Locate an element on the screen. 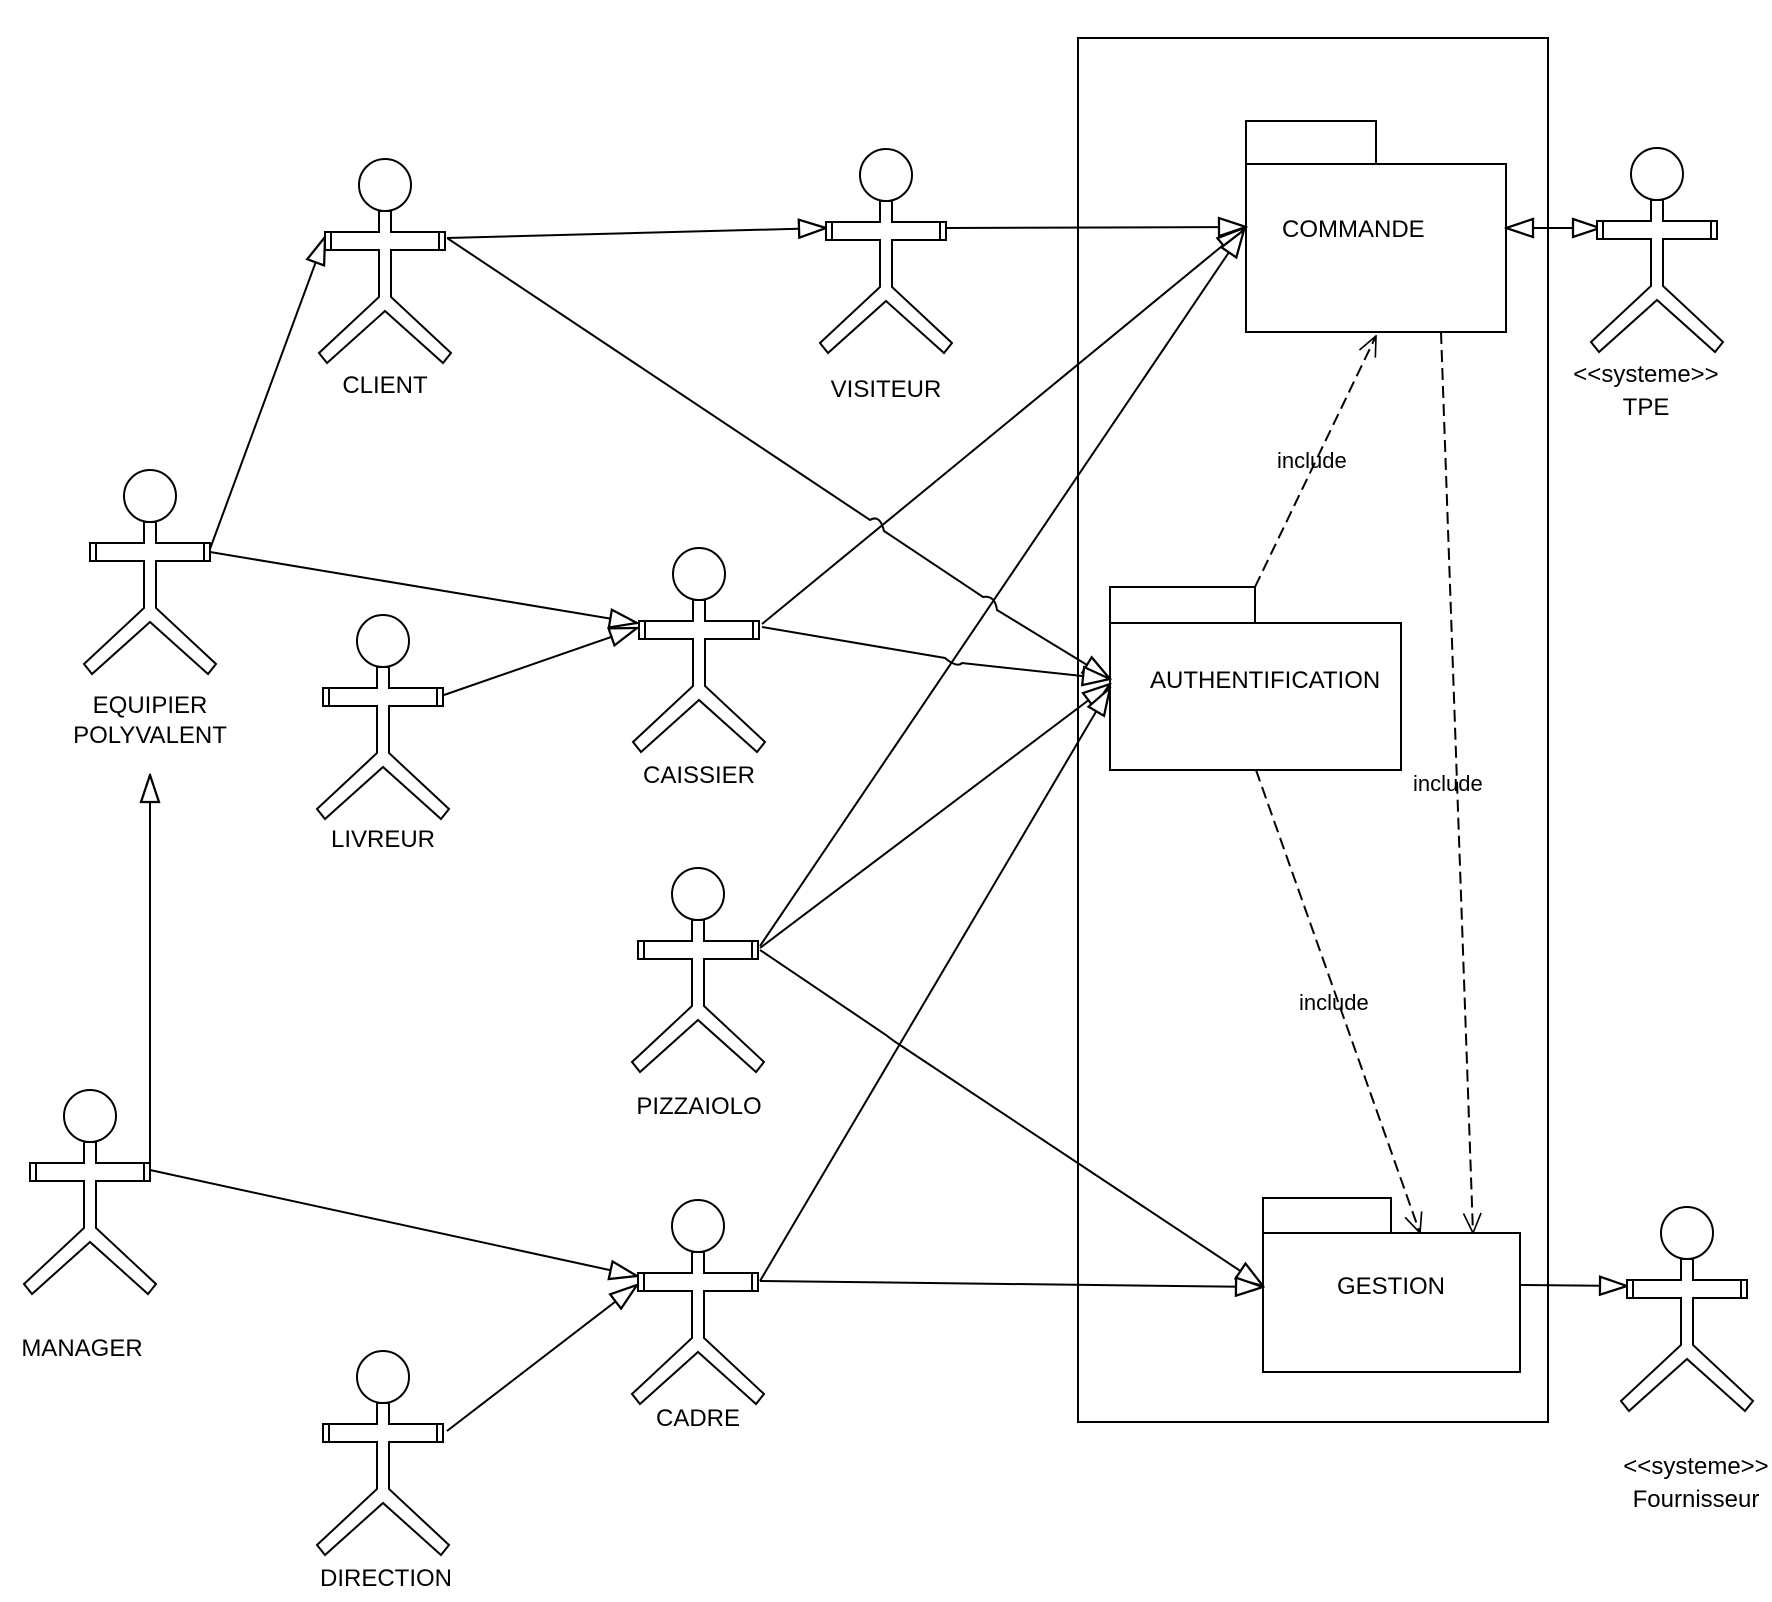  actor-fournisseur-label: Fournisseur is located at coordinates (1696, 1499).